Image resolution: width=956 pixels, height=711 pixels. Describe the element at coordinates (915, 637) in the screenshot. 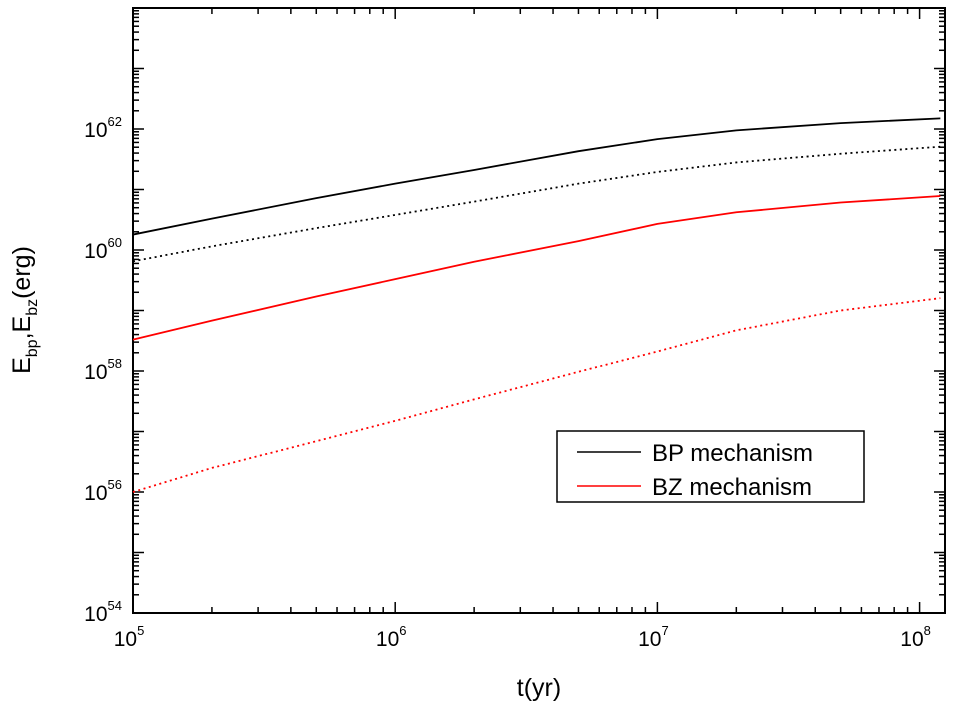

I see `x-tick-label: 10⁸` at that location.